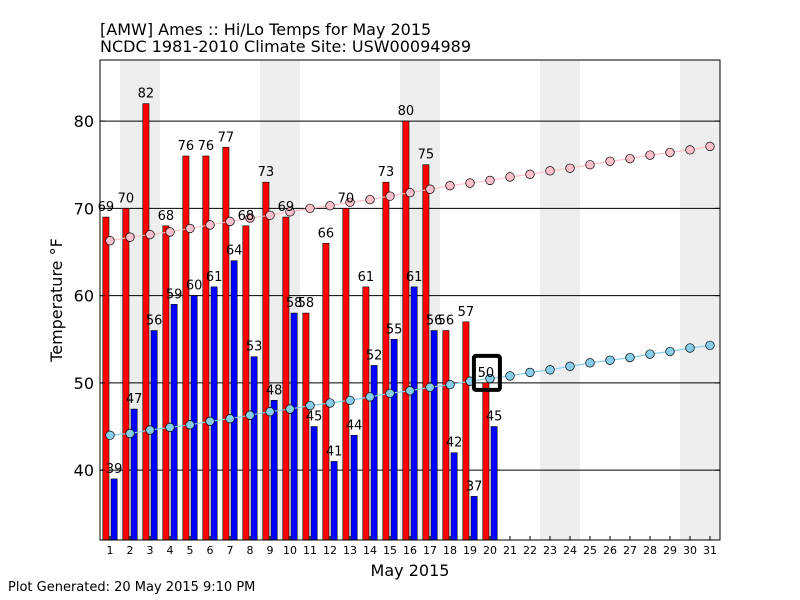 Image resolution: width=800 pixels, height=600 pixels. I want to click on x-tick-label-21: 21, so click(510, 550).